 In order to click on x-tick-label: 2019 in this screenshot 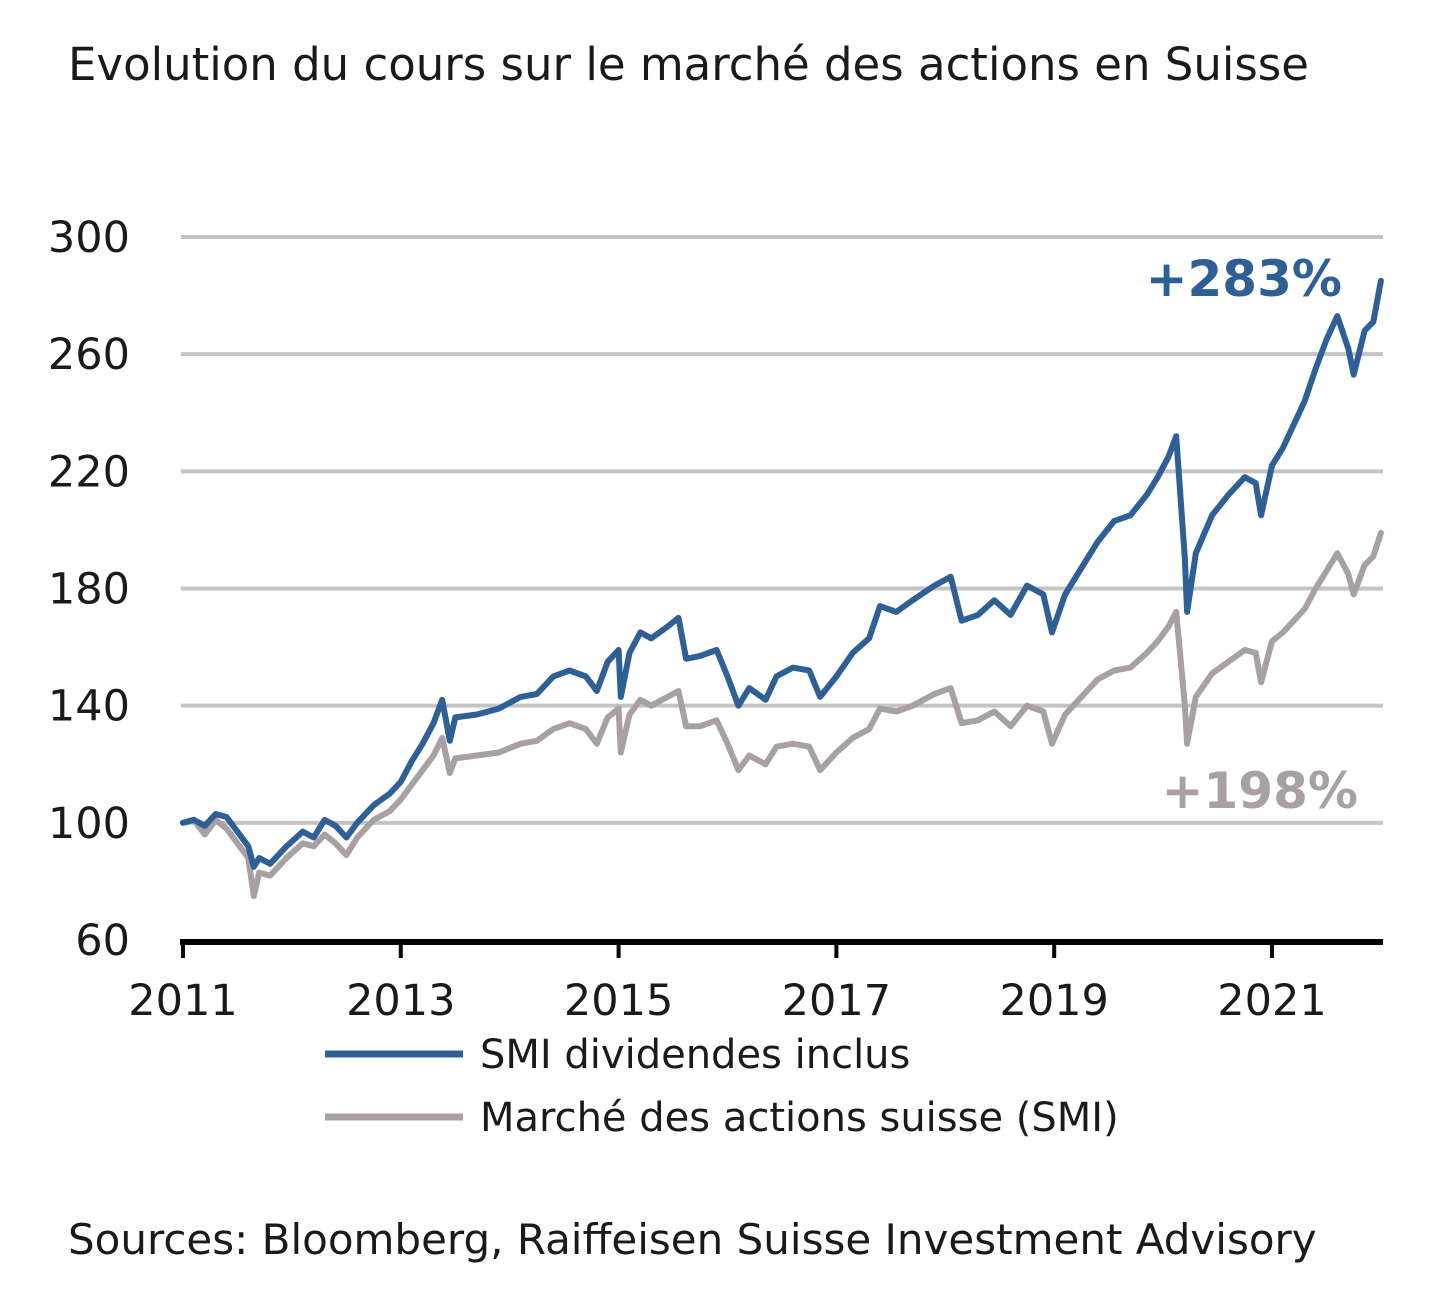, I will do `click(1053, 1001)`.